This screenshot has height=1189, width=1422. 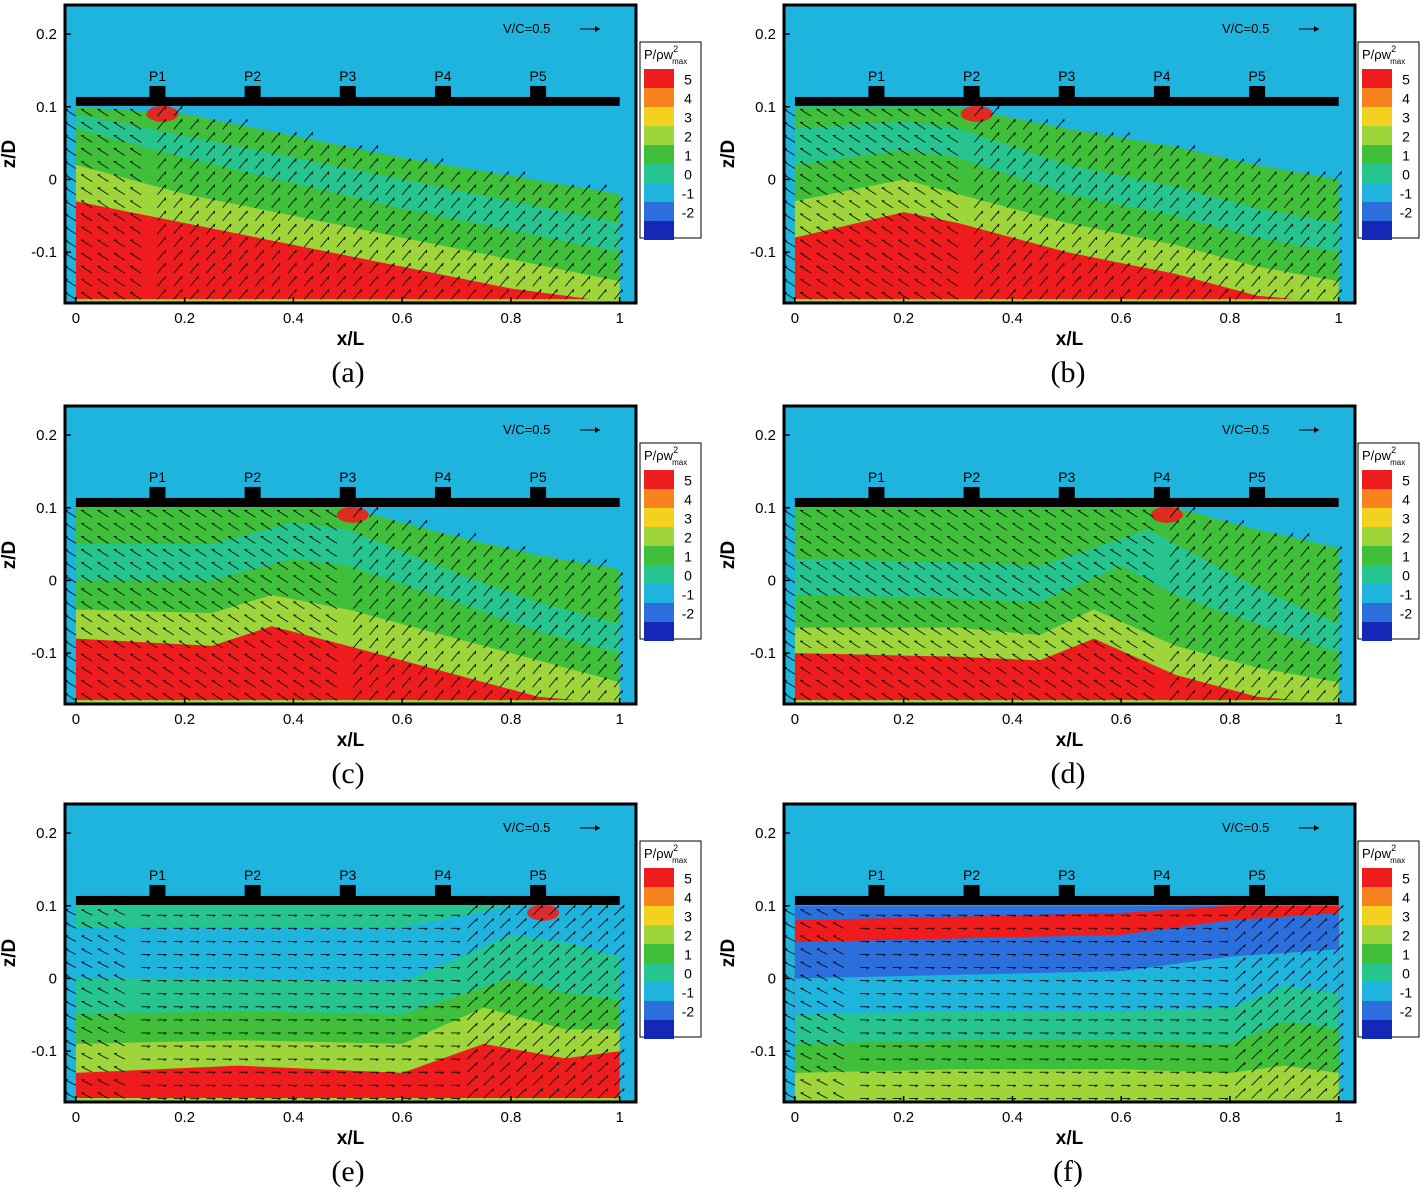 I want to click on x-tick-label: 0.8, so click(x=1229, y=318).